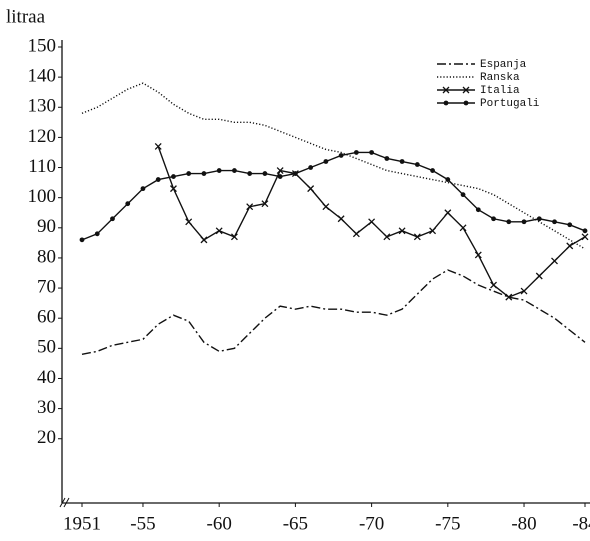 The height and width of the screenshot is (541, 590). Describe the element at coordinates (42, 196) in the screenshot. I see `y-tick-label: 100` at that location.